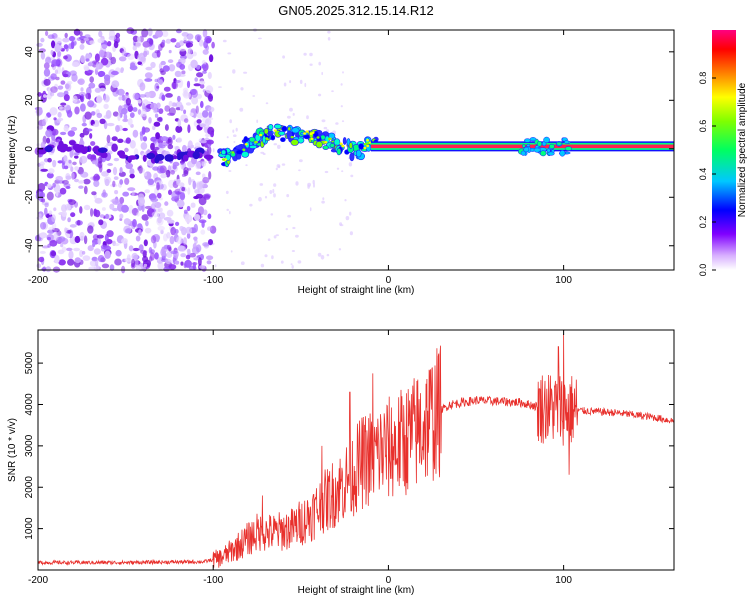 This screenshot has height=600, width=750. What do you see at coordinates (29, 100) in the screenshot?
I see `y-tick-label: 20` at bounding box center [29, 100].